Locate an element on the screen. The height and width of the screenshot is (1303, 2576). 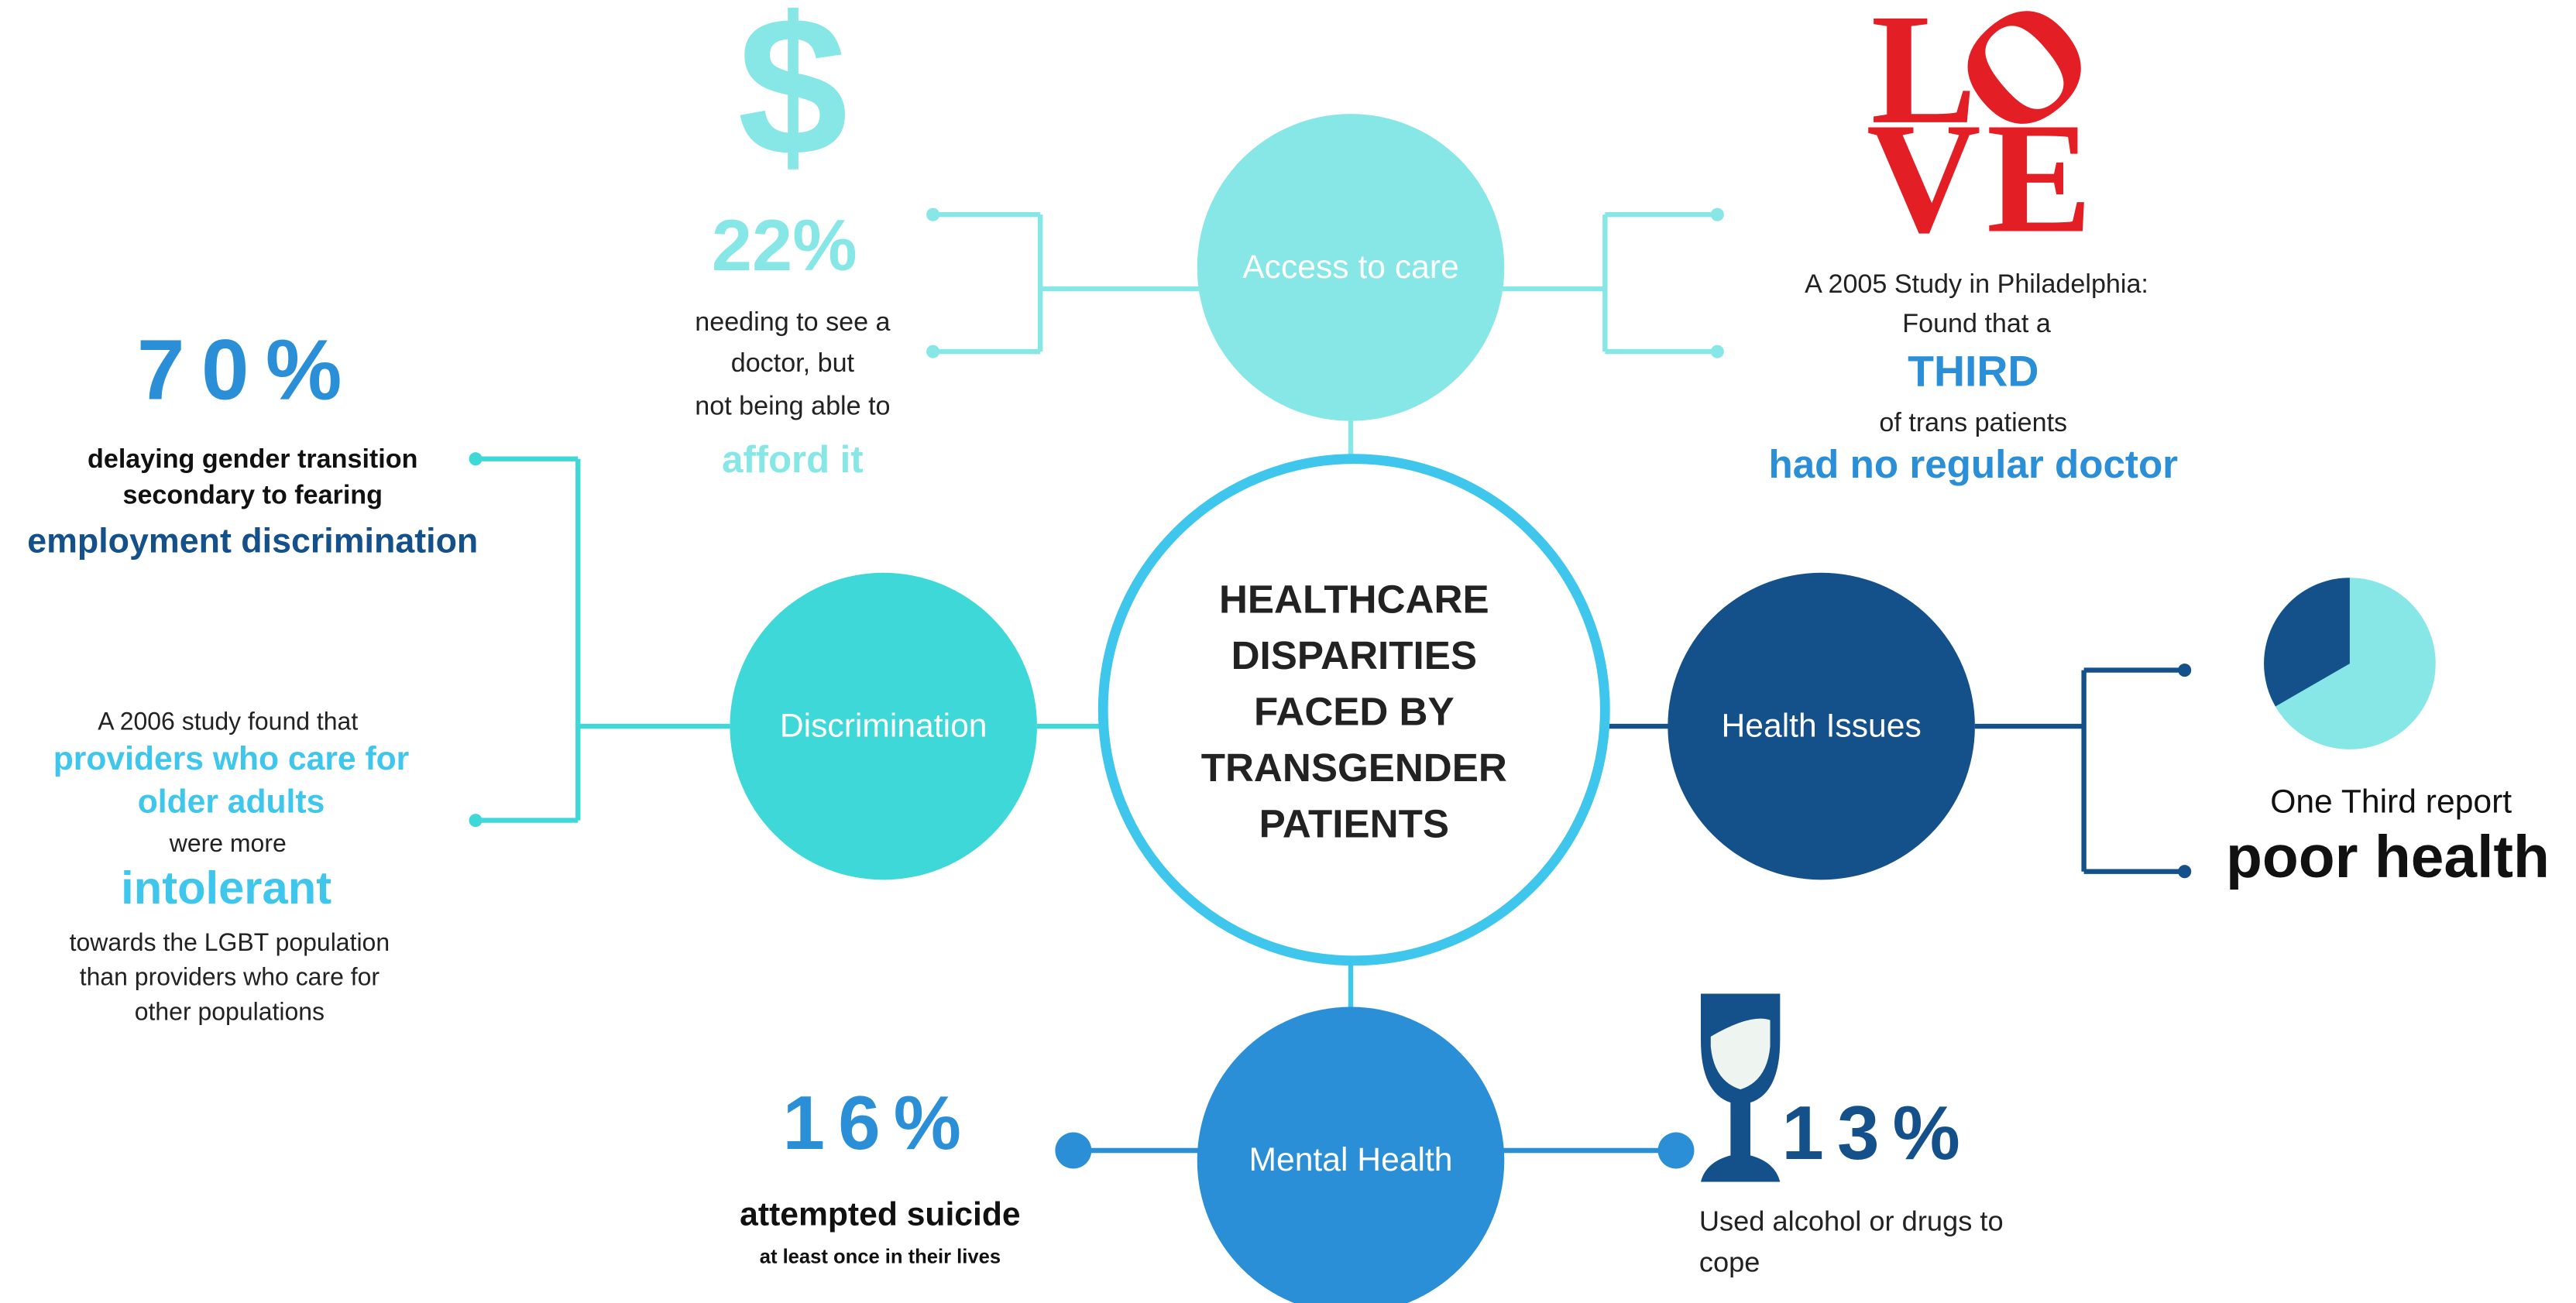
node-label: Access to care is located at coordinates (1350, 268).